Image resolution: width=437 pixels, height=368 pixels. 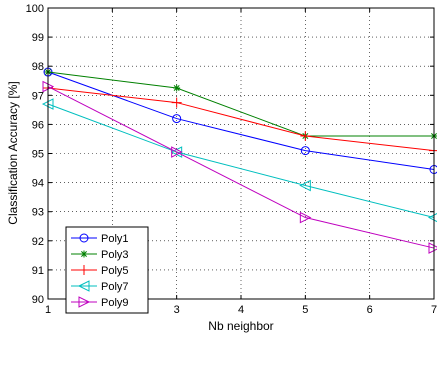 I want to click on y-tick-label: 96, so click(x=38, y=125).